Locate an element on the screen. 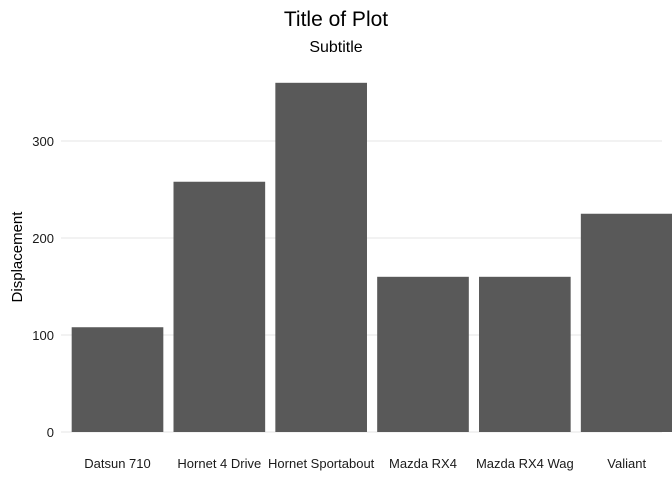 The image size is (672, 480). y-tick-labels: 0 100 200 300 is located at coordinates (43, 287).